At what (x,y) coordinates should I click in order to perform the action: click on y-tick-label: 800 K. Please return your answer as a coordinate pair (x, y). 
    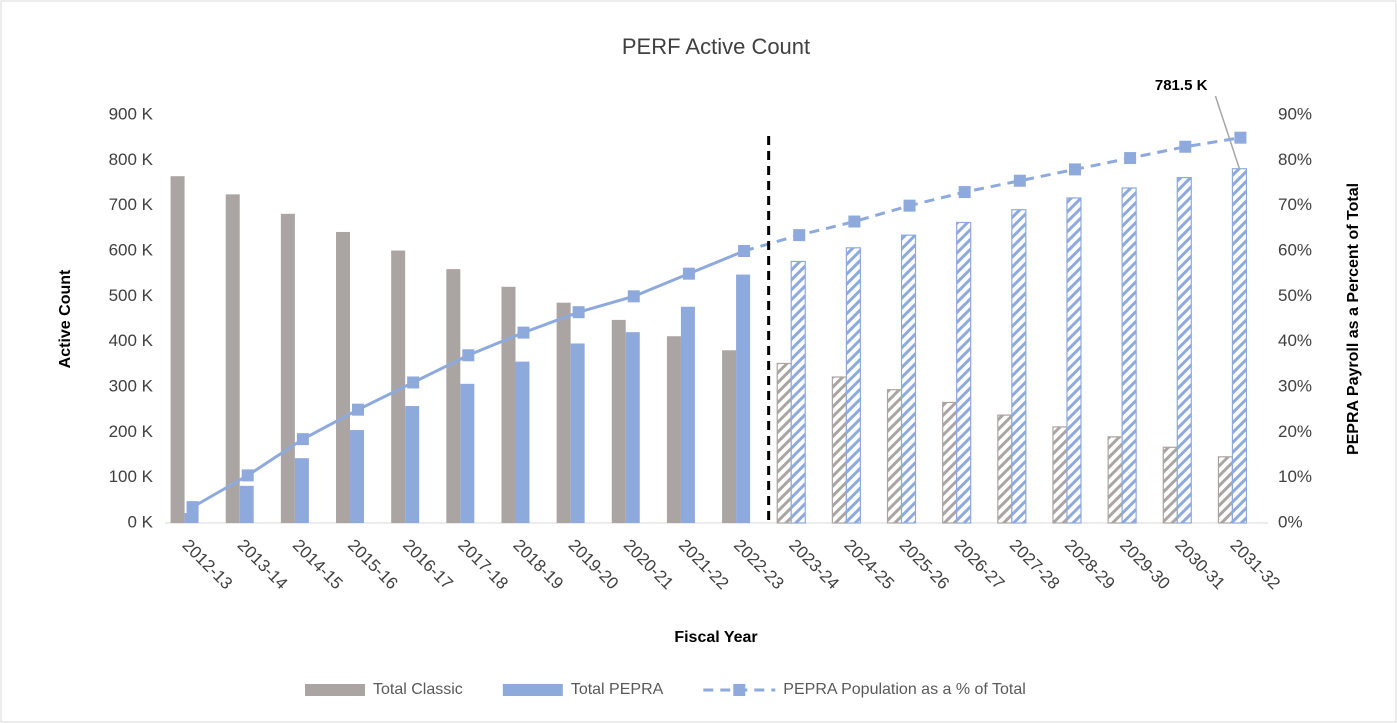
    Looking at the image, I should click on (131, 159).